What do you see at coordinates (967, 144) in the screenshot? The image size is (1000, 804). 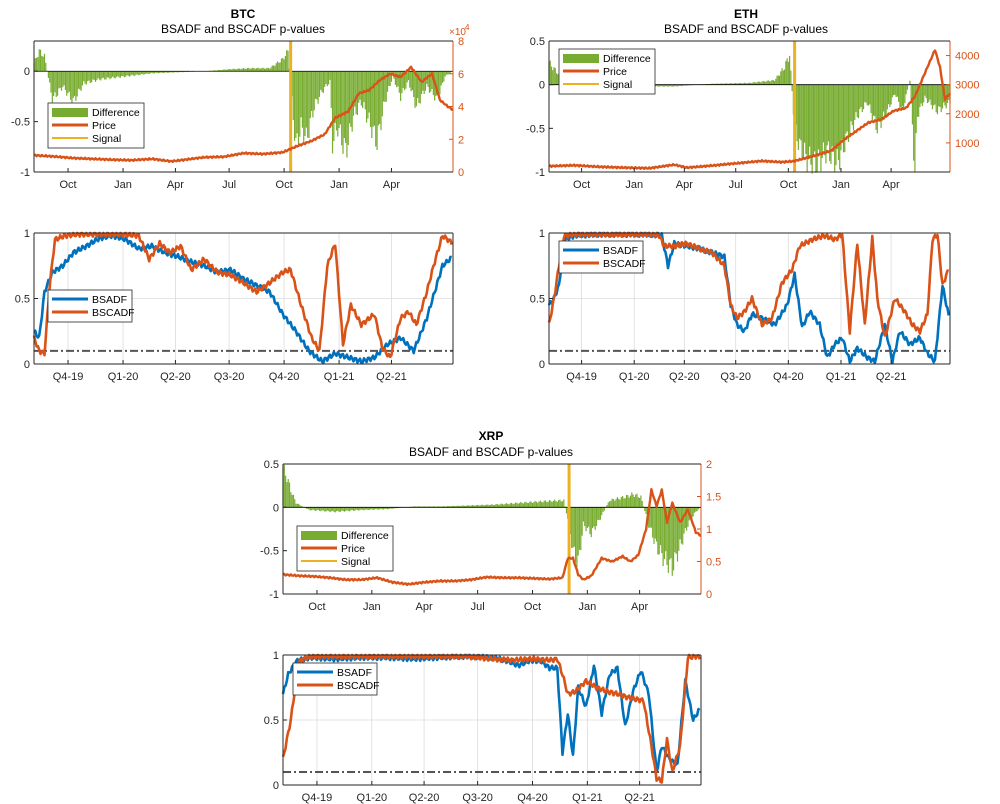 I see `right-tick-label: 1000` at bounding box center [967, 144].